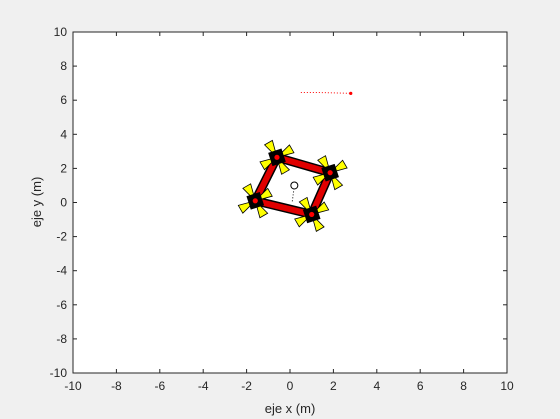 The width and height of the screenshot is (560, 419). I want to click on y-tick-label: 8, so click(63, 66).